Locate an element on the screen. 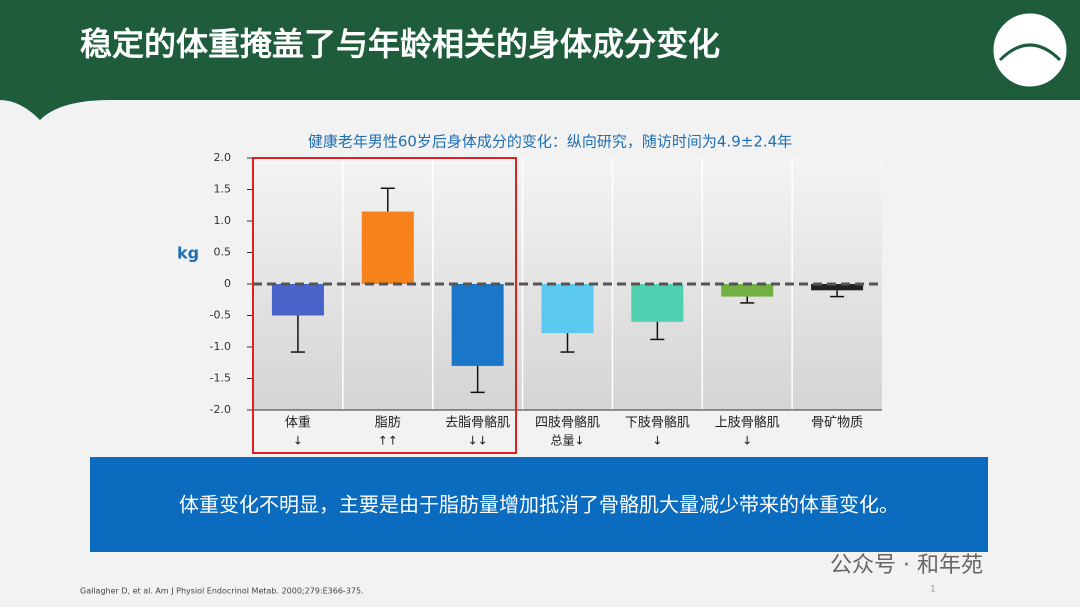 This screenshot has height=607, width=1080. callout-box is located at coordinates (539, 504).